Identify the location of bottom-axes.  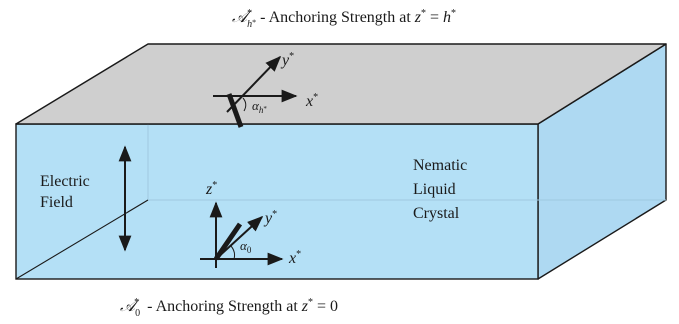
(242, 234).